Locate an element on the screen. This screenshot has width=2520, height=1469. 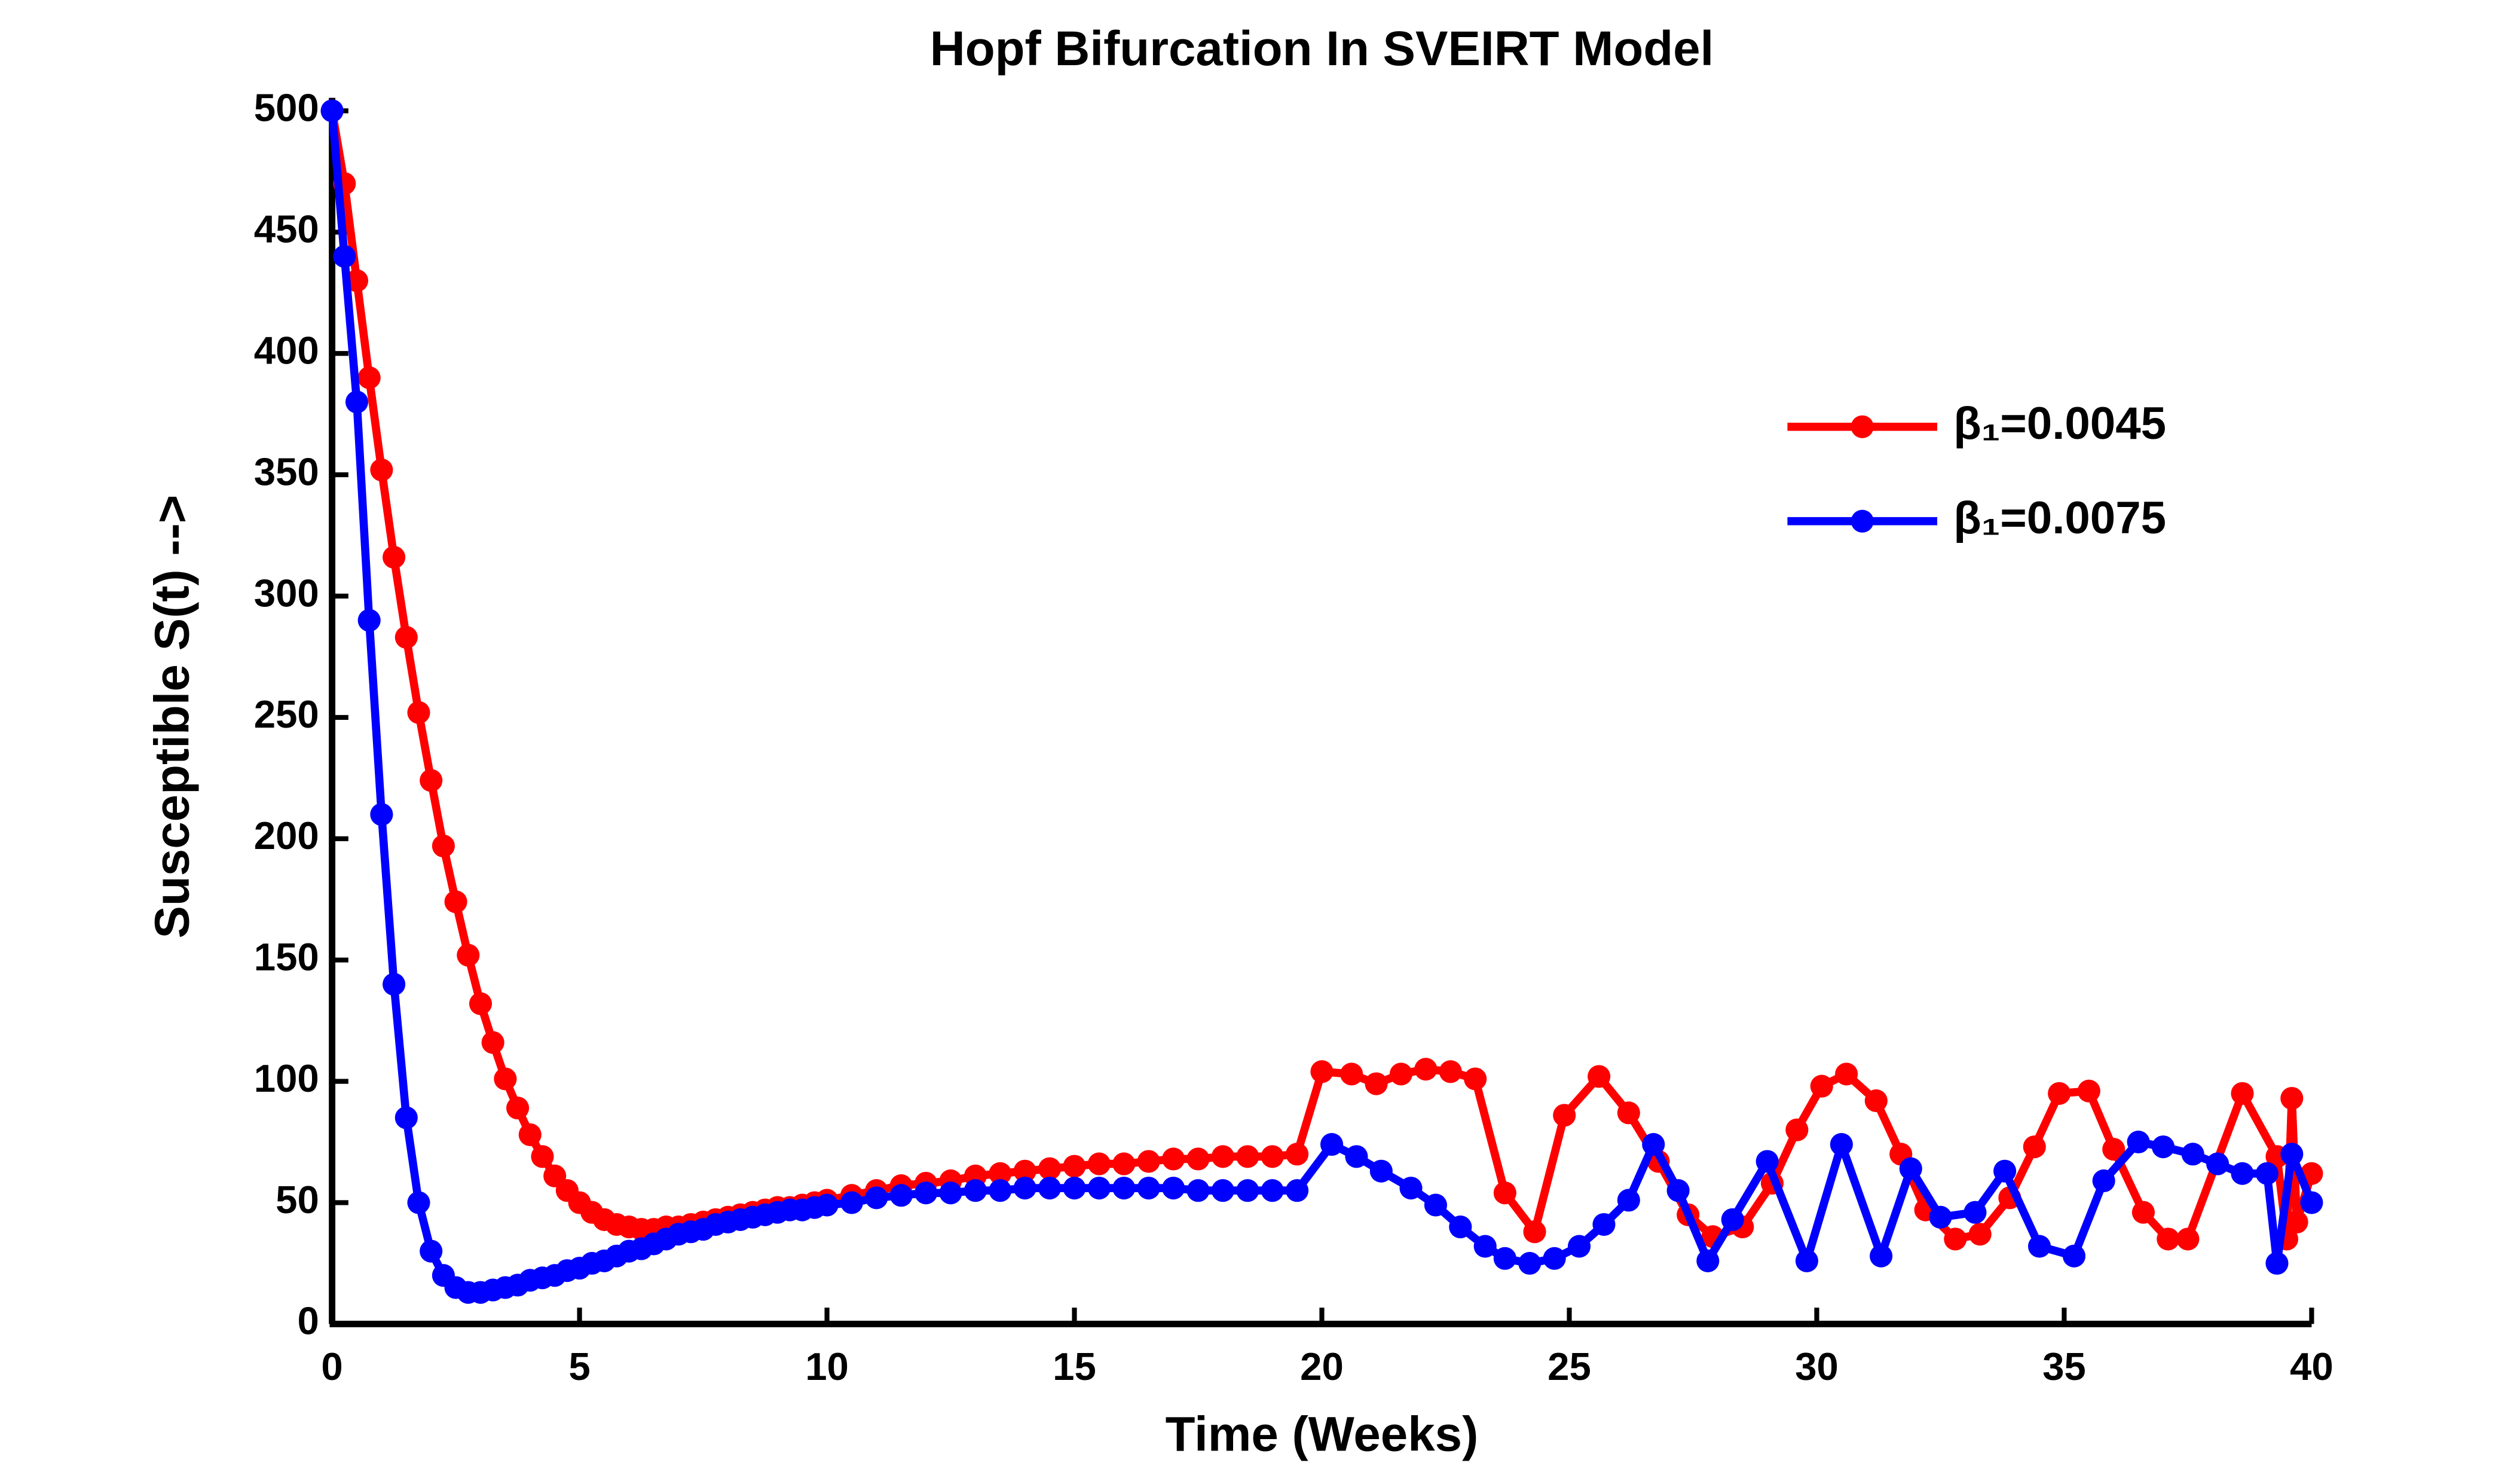
y-axis-label: Susceptible S(t) --> is located at coordinates (173, 716).